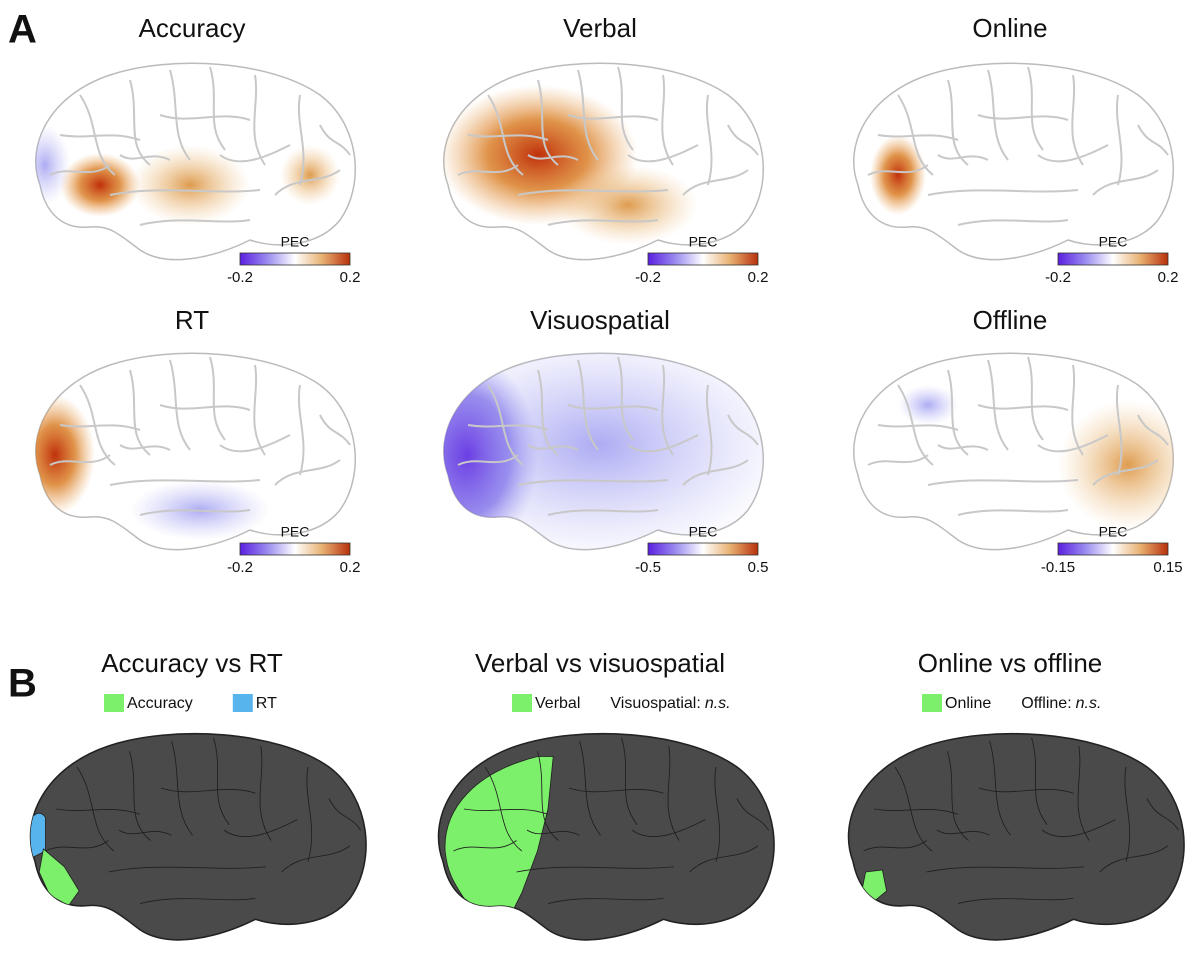 The width and height of the screenshot is (1200, 978). Describe the element at coordinates (600, 28) in the screenshot. I see `map-title: Verbal` at that location.